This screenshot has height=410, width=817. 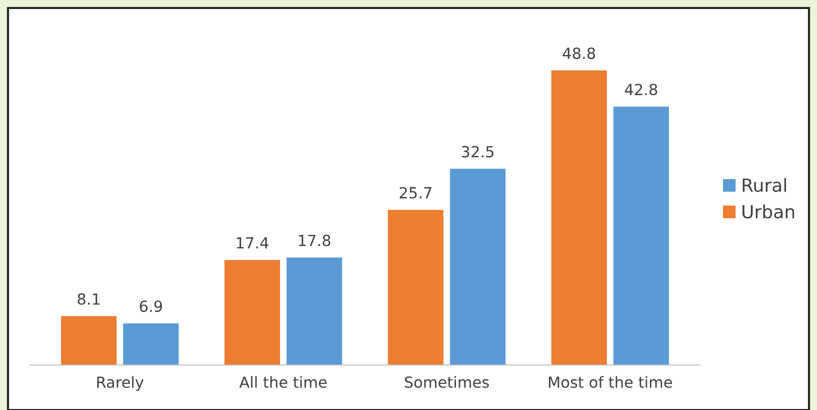 I want to click on data-label: 42.8, so click(x=641, y=90).